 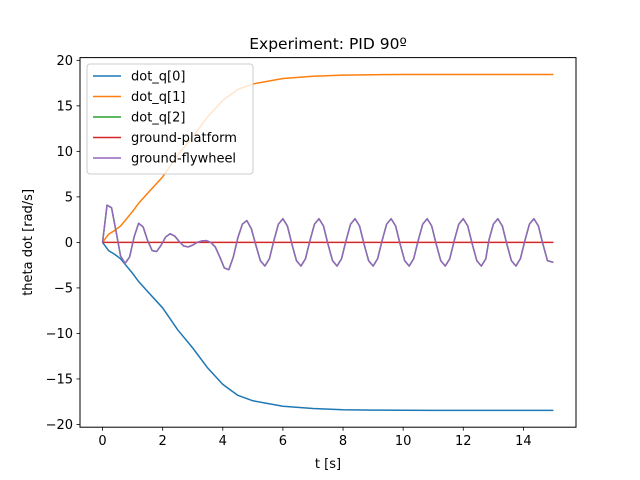 I want to click on x-tick-label: 2, so click(x=163, y=441).